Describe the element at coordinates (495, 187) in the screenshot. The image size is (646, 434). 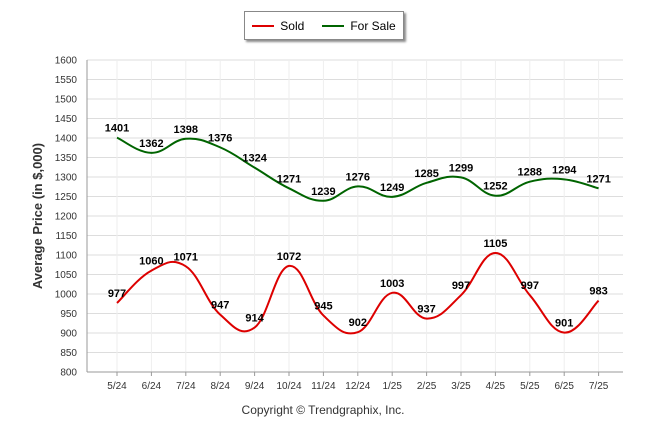
I see `data-label-for-sale: 1252` at that location.